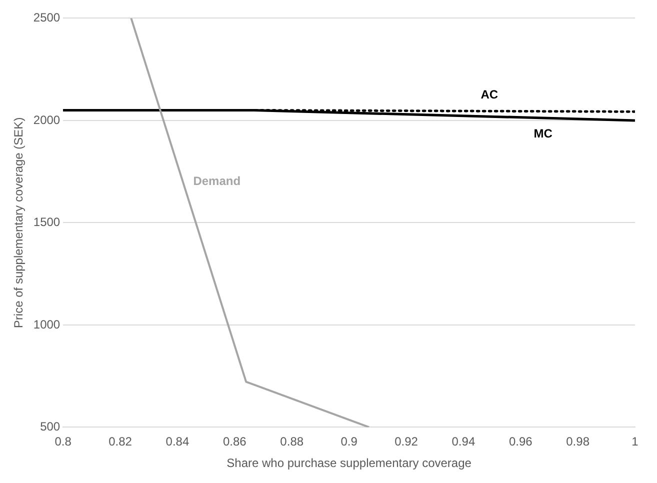 Image resolution: width=657 pixels, height=483 pixels. I want to click on x-tick-label: 1, so click(635, 441).